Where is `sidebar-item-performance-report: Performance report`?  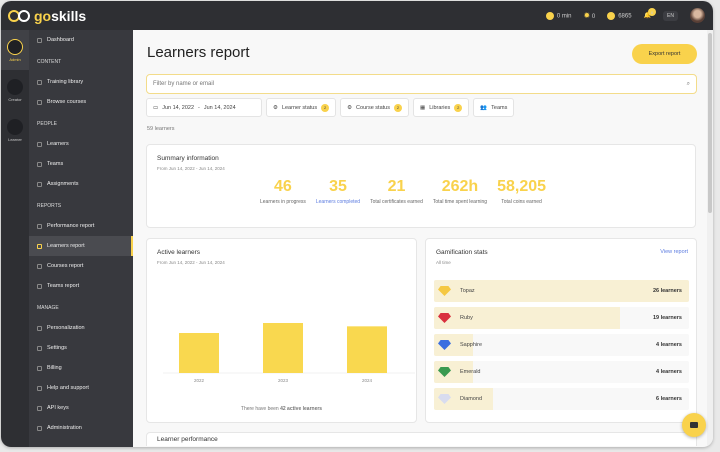
sidebar-item-performance-report: Performance report is located at coordinates (81, 226).